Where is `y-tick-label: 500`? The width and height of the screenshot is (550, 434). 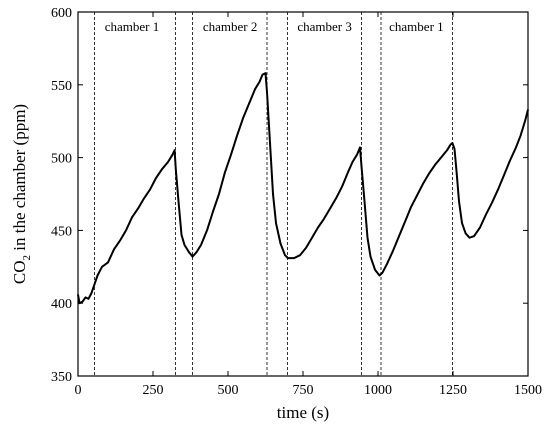
y-tick-label: 500 is located at coordinates (61, 159).